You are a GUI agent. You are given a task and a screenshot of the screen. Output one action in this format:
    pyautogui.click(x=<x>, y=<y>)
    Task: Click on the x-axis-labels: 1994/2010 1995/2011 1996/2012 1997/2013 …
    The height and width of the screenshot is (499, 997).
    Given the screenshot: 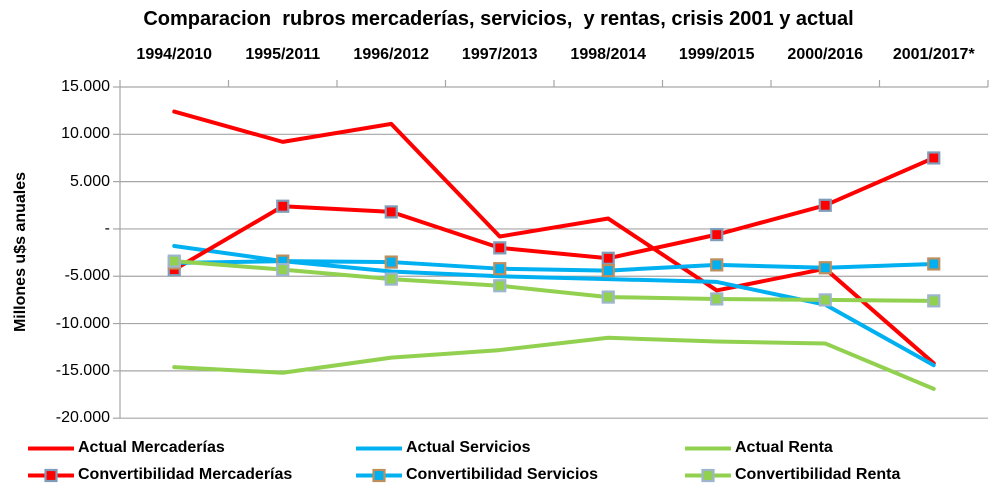 What is the action you would take?
    pyautogui.click(x=554, y=55)
    